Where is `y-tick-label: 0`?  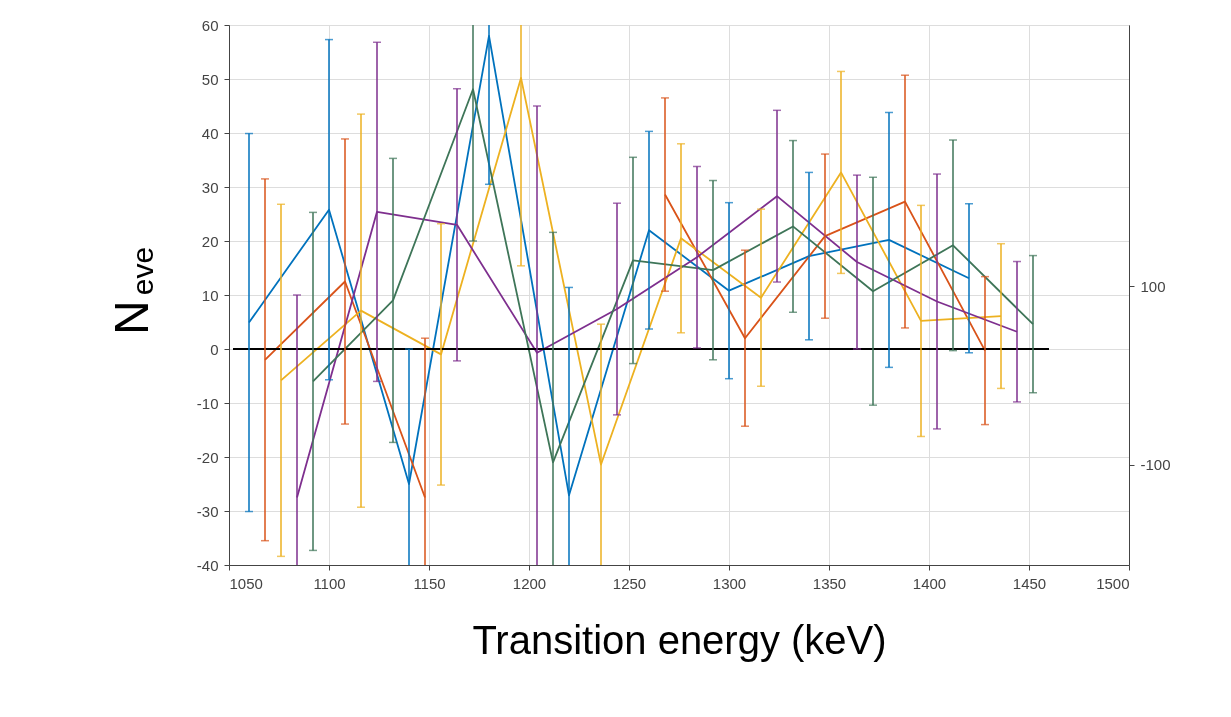 y-tick-label: 0 is located at coordinates (214, 349).